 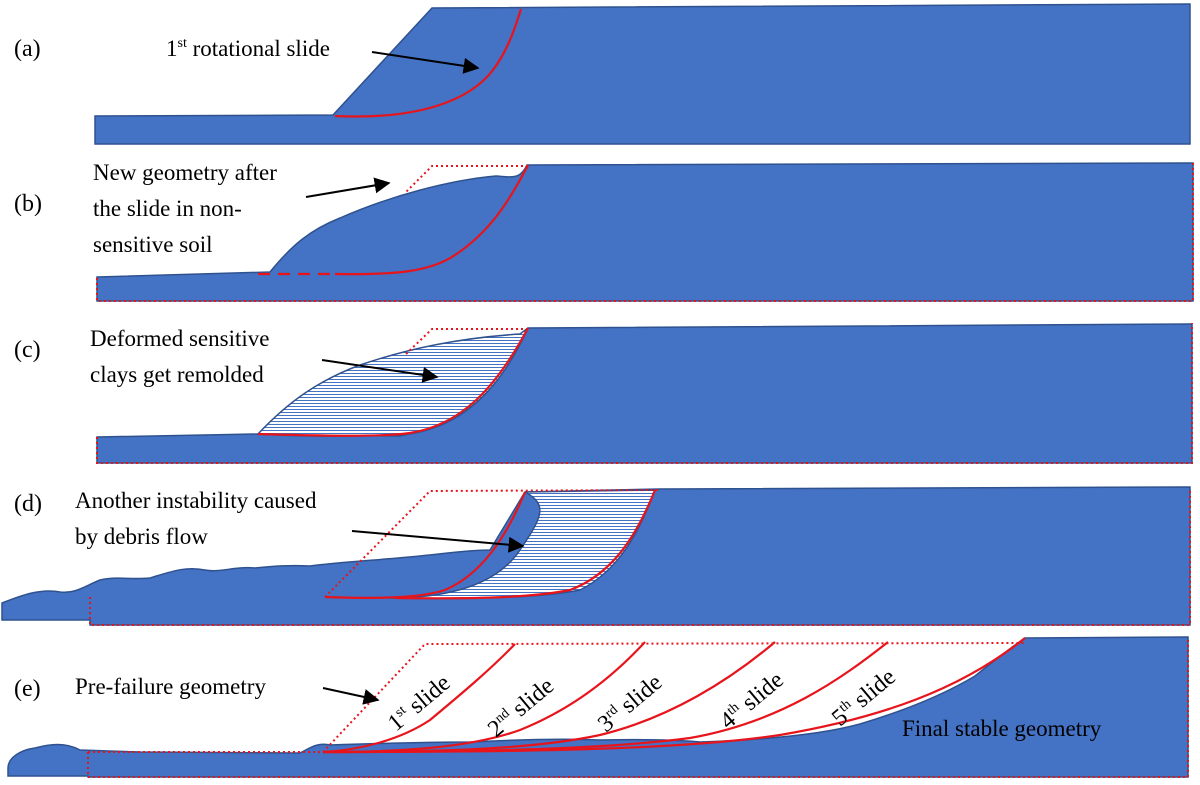 I want to click on svg-text: 2ndslide, so click(x=521, y=708).